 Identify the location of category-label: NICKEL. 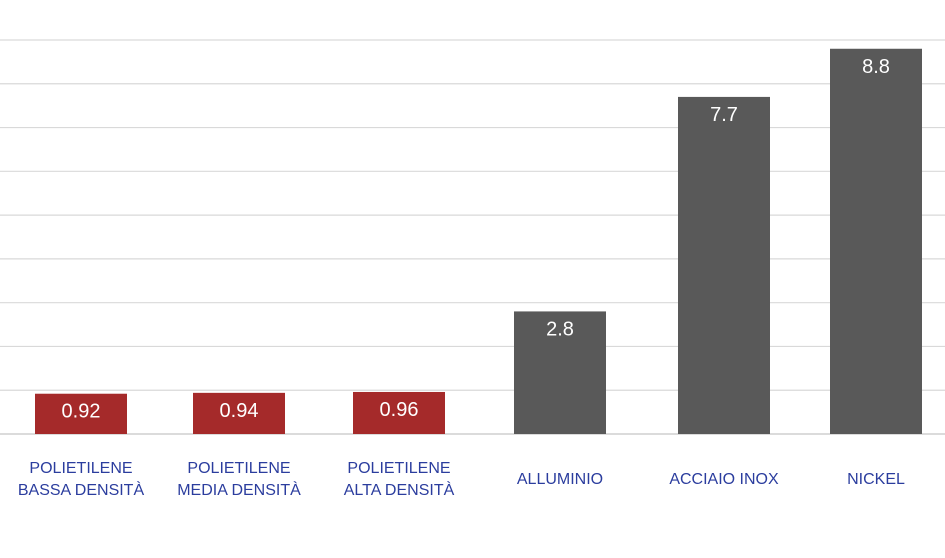
(876, 479).